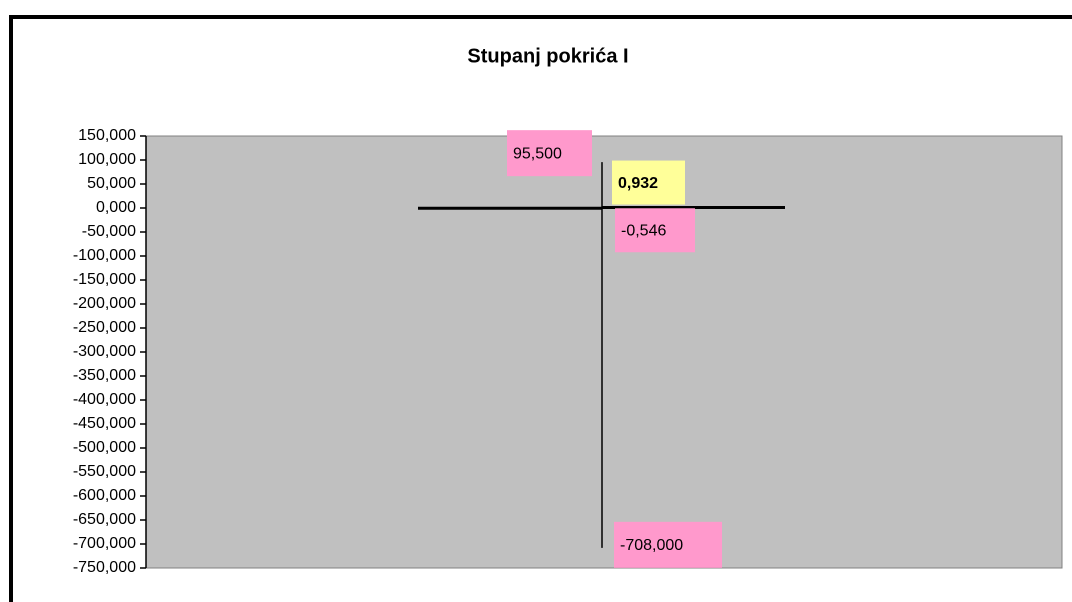  I want to click on y-tick-label: -700,000, so click(104, 543).